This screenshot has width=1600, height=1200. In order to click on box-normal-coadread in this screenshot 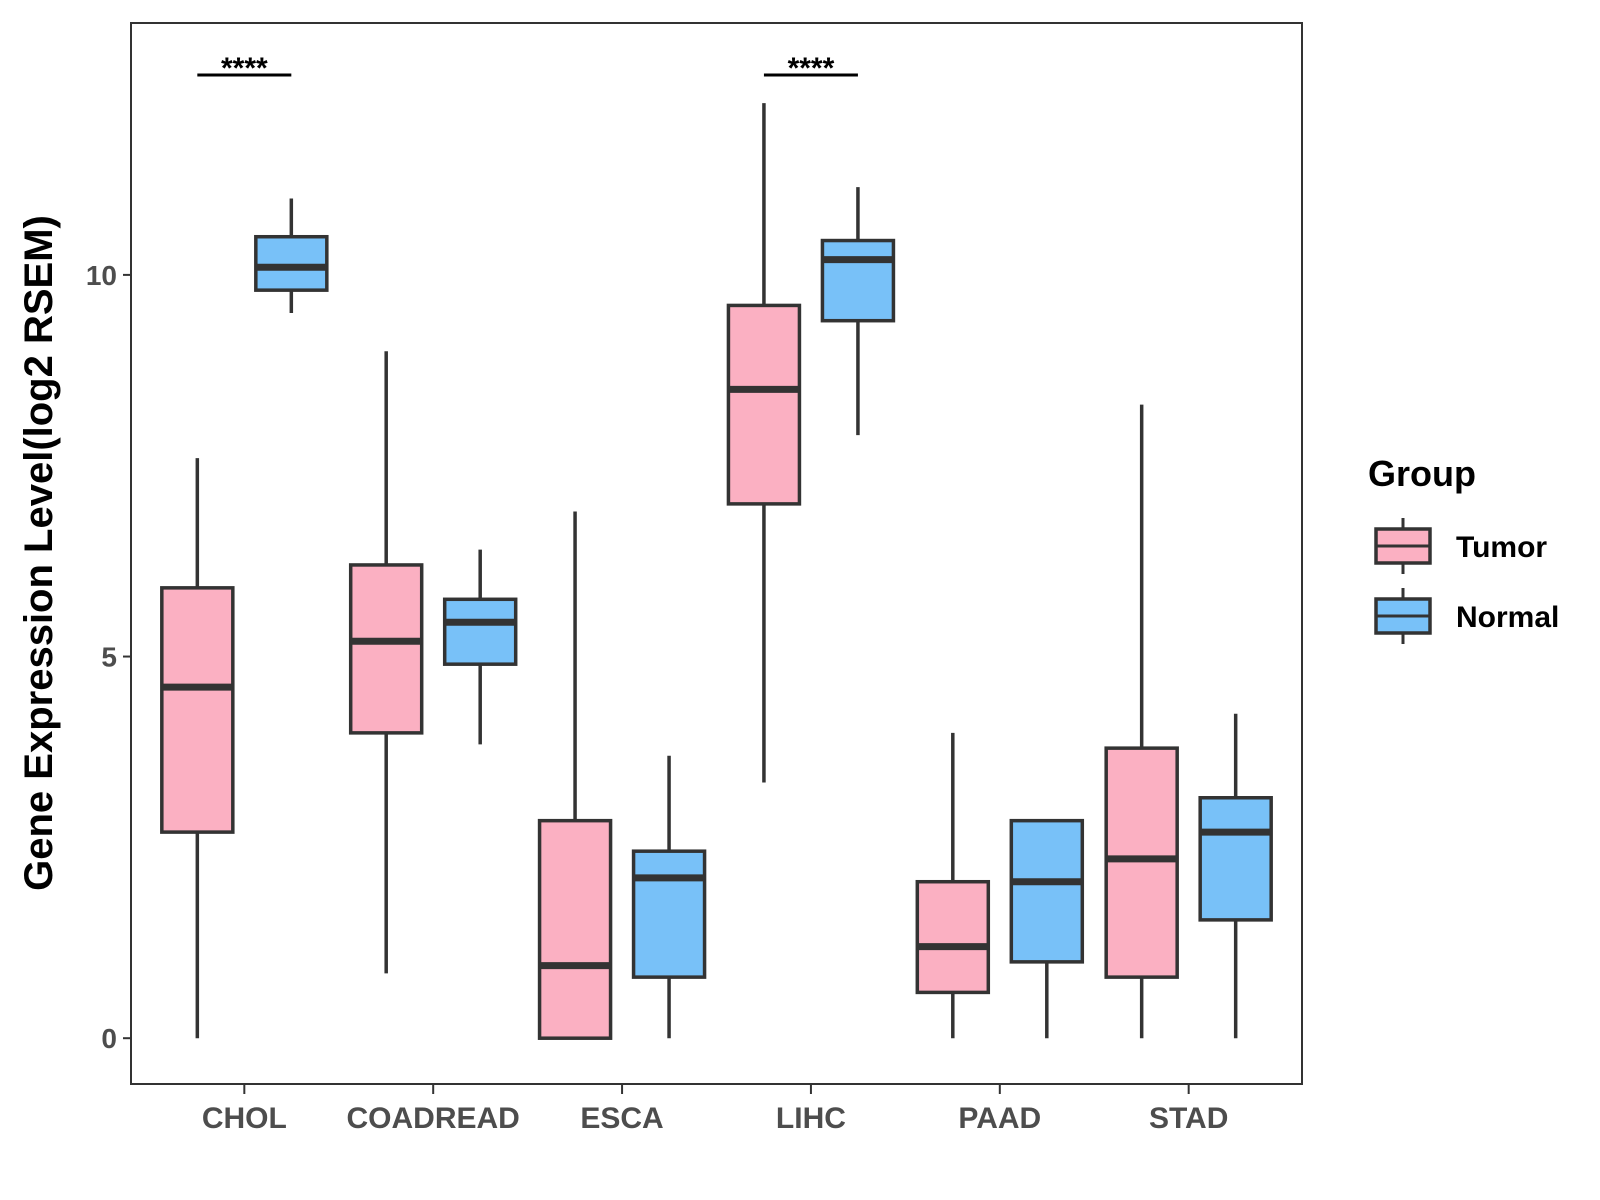, I will do `click(480, 647)`.